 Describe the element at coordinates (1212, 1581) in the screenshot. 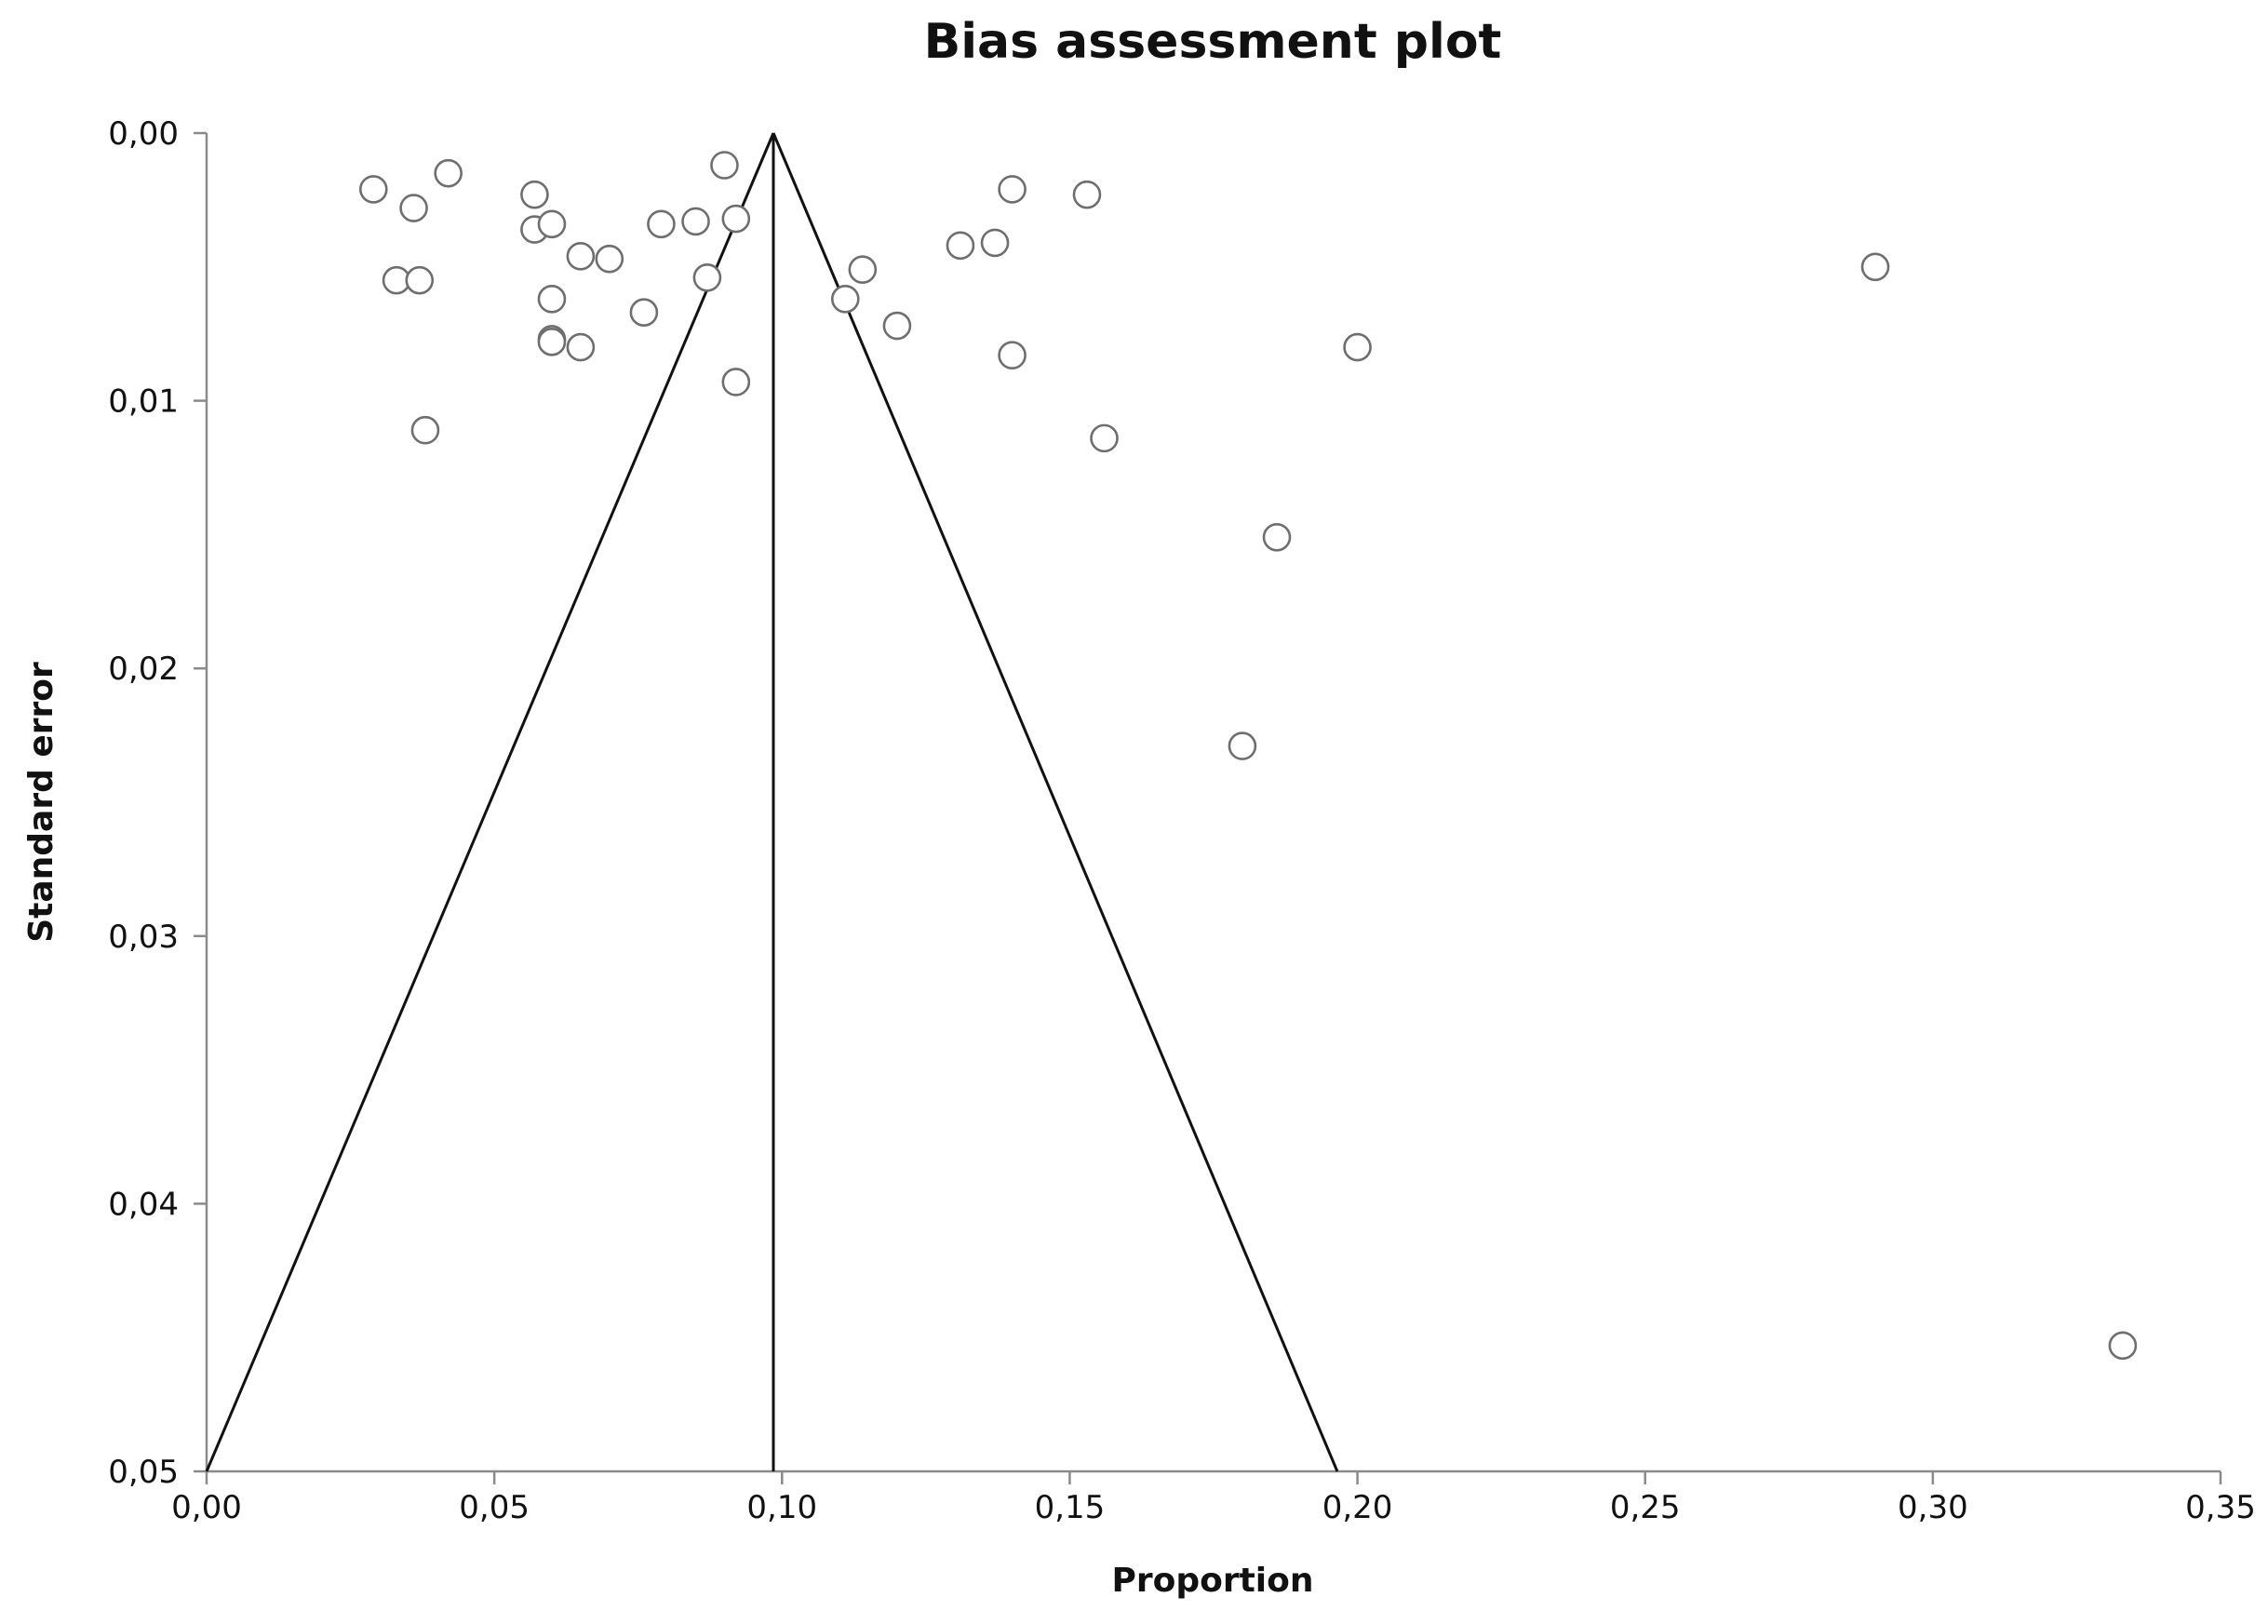

I see `x-axis-label: Proportion` at that location.